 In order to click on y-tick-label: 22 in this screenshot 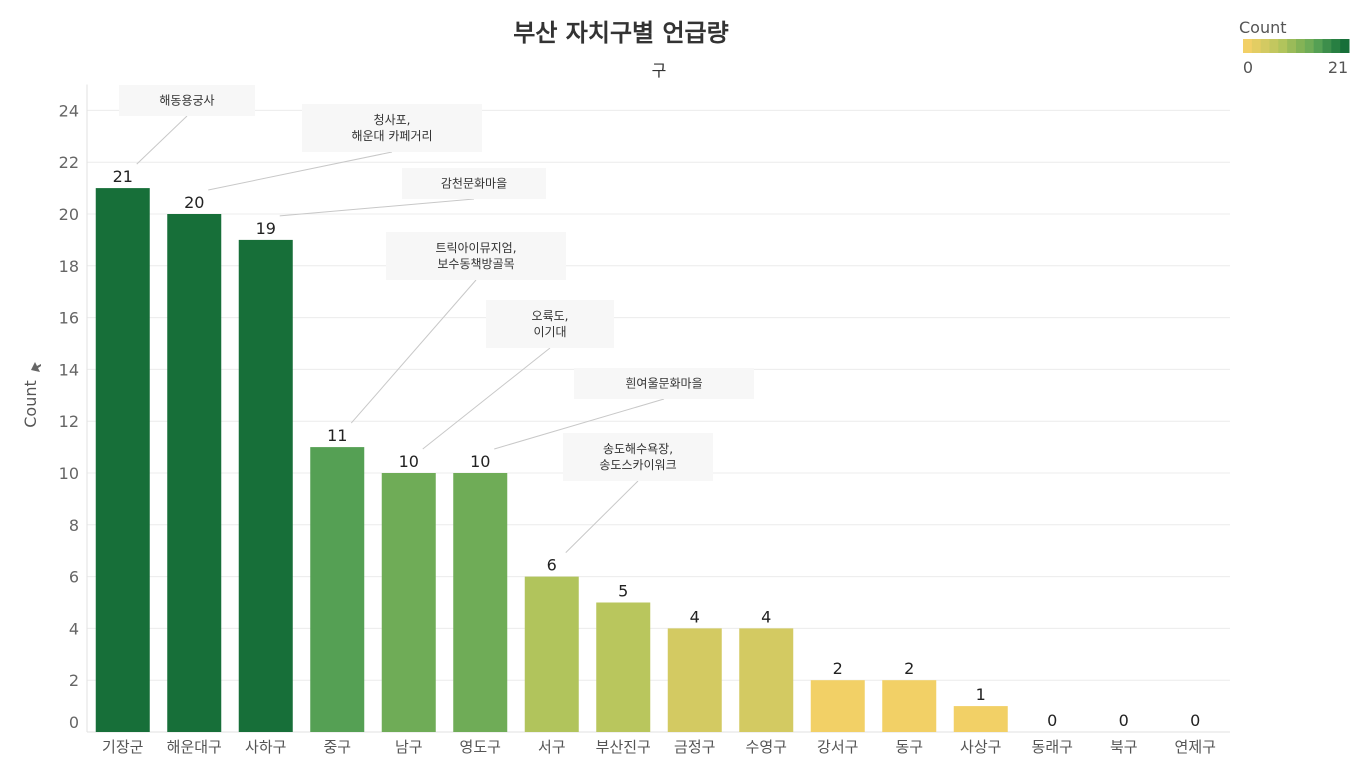, I will do `click(69, 162)`.